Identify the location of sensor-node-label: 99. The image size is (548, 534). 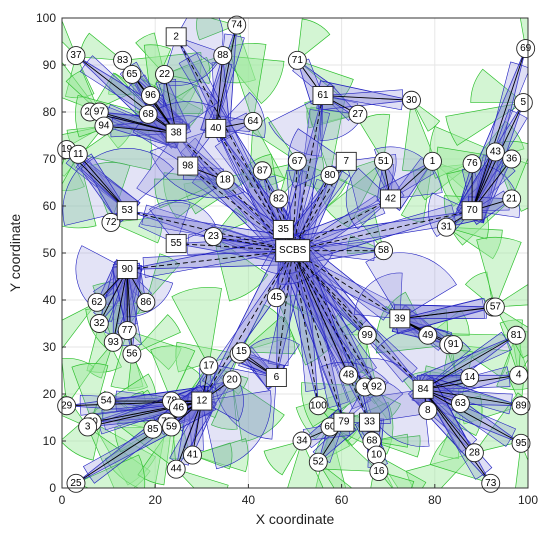
(368, 335).